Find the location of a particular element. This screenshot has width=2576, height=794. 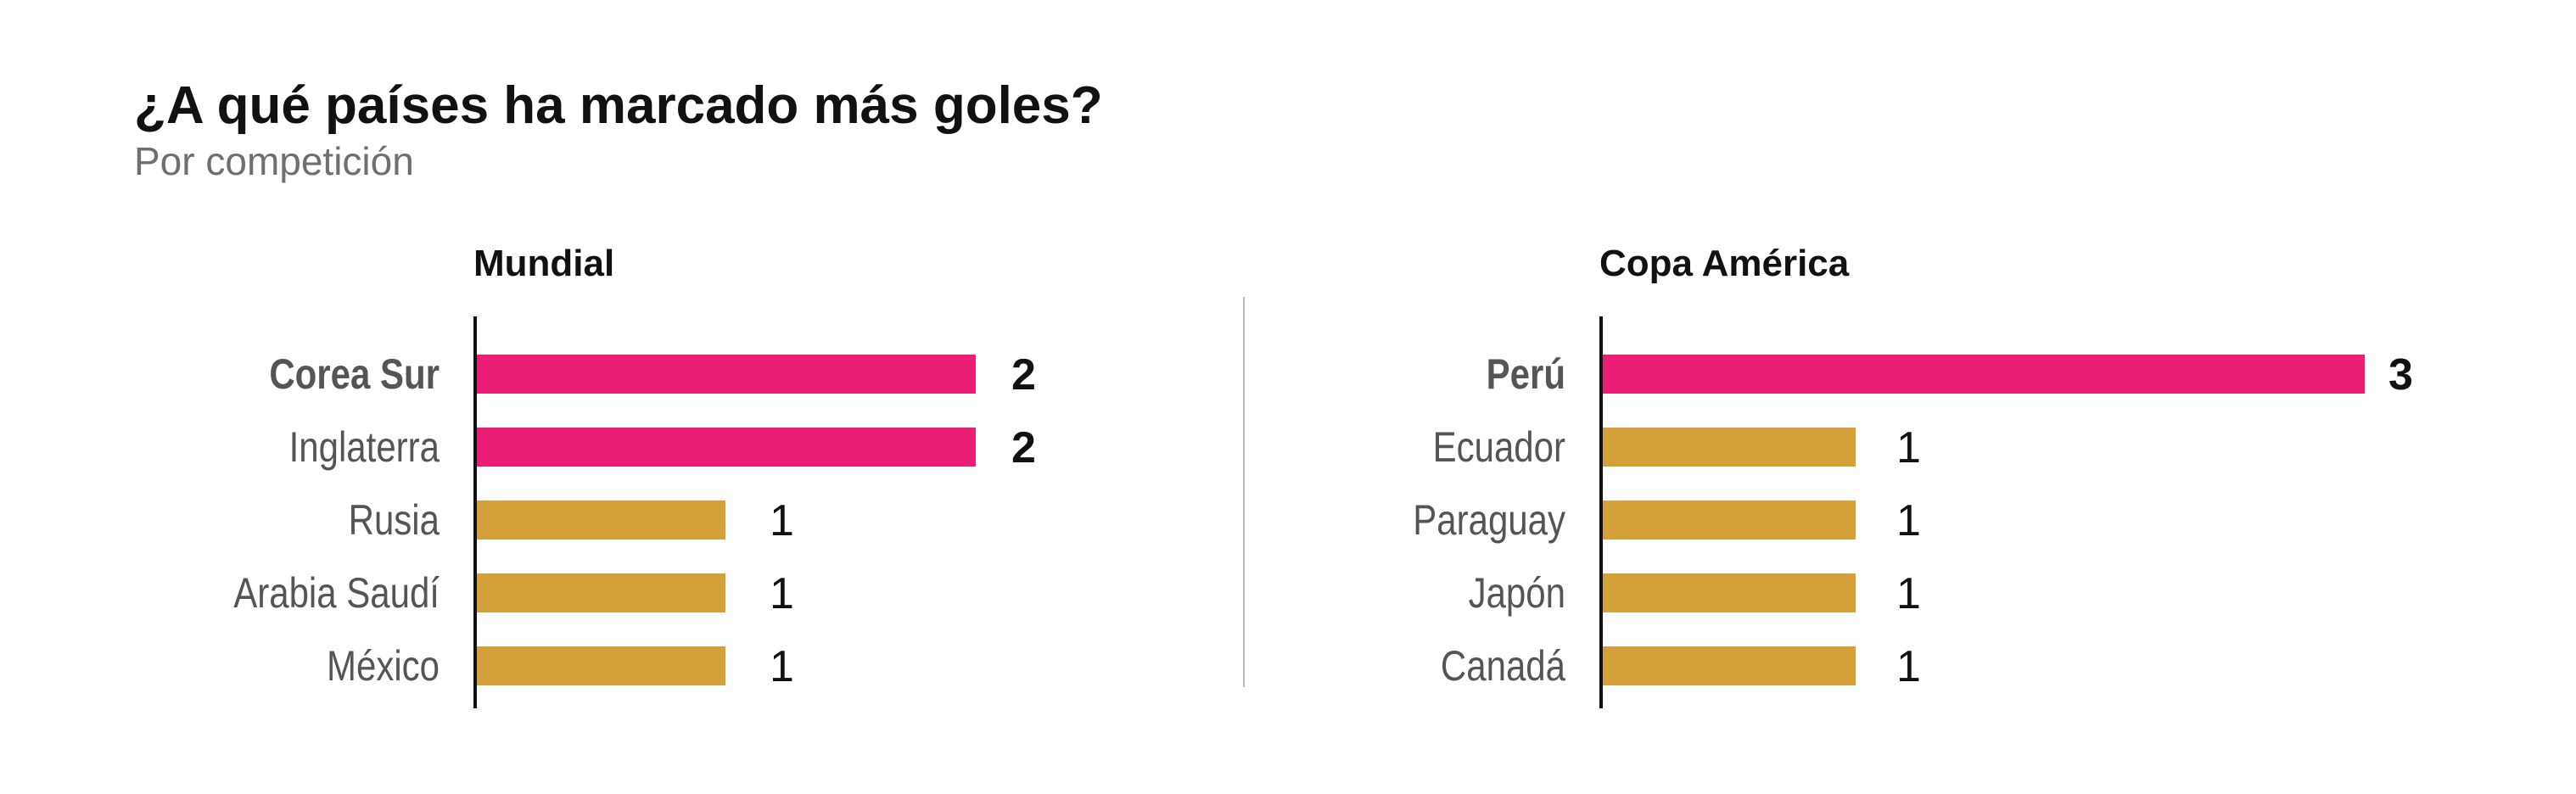

value-label-mundial-2: 1 is located at coordinates (782, 520).